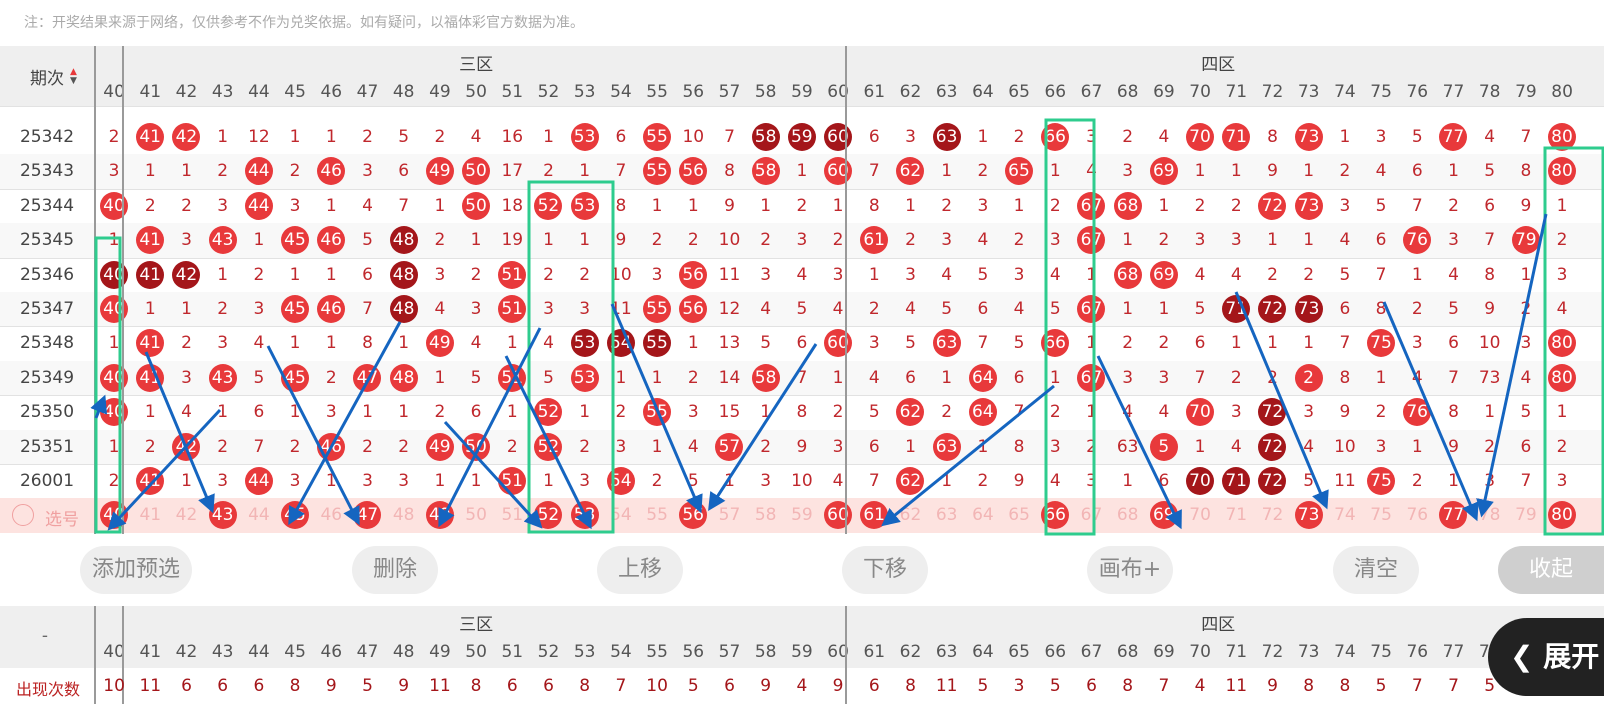  I want to click on miss-count: 6, so click(802, 343).